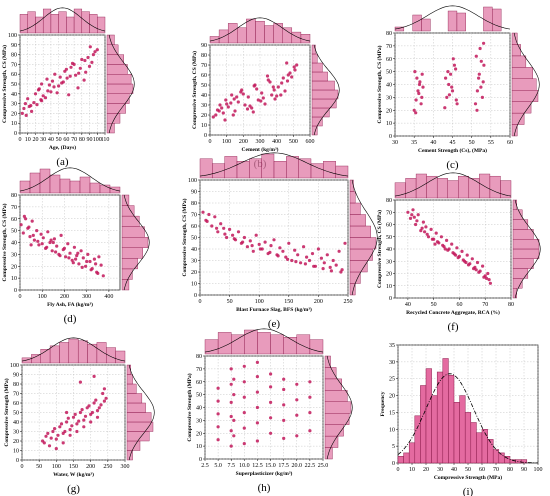 This screenshot has height=496, width=550. Describe the element at coordinates (35, 140) in the screenshot. I see `x-tick-label: 20` at that location.